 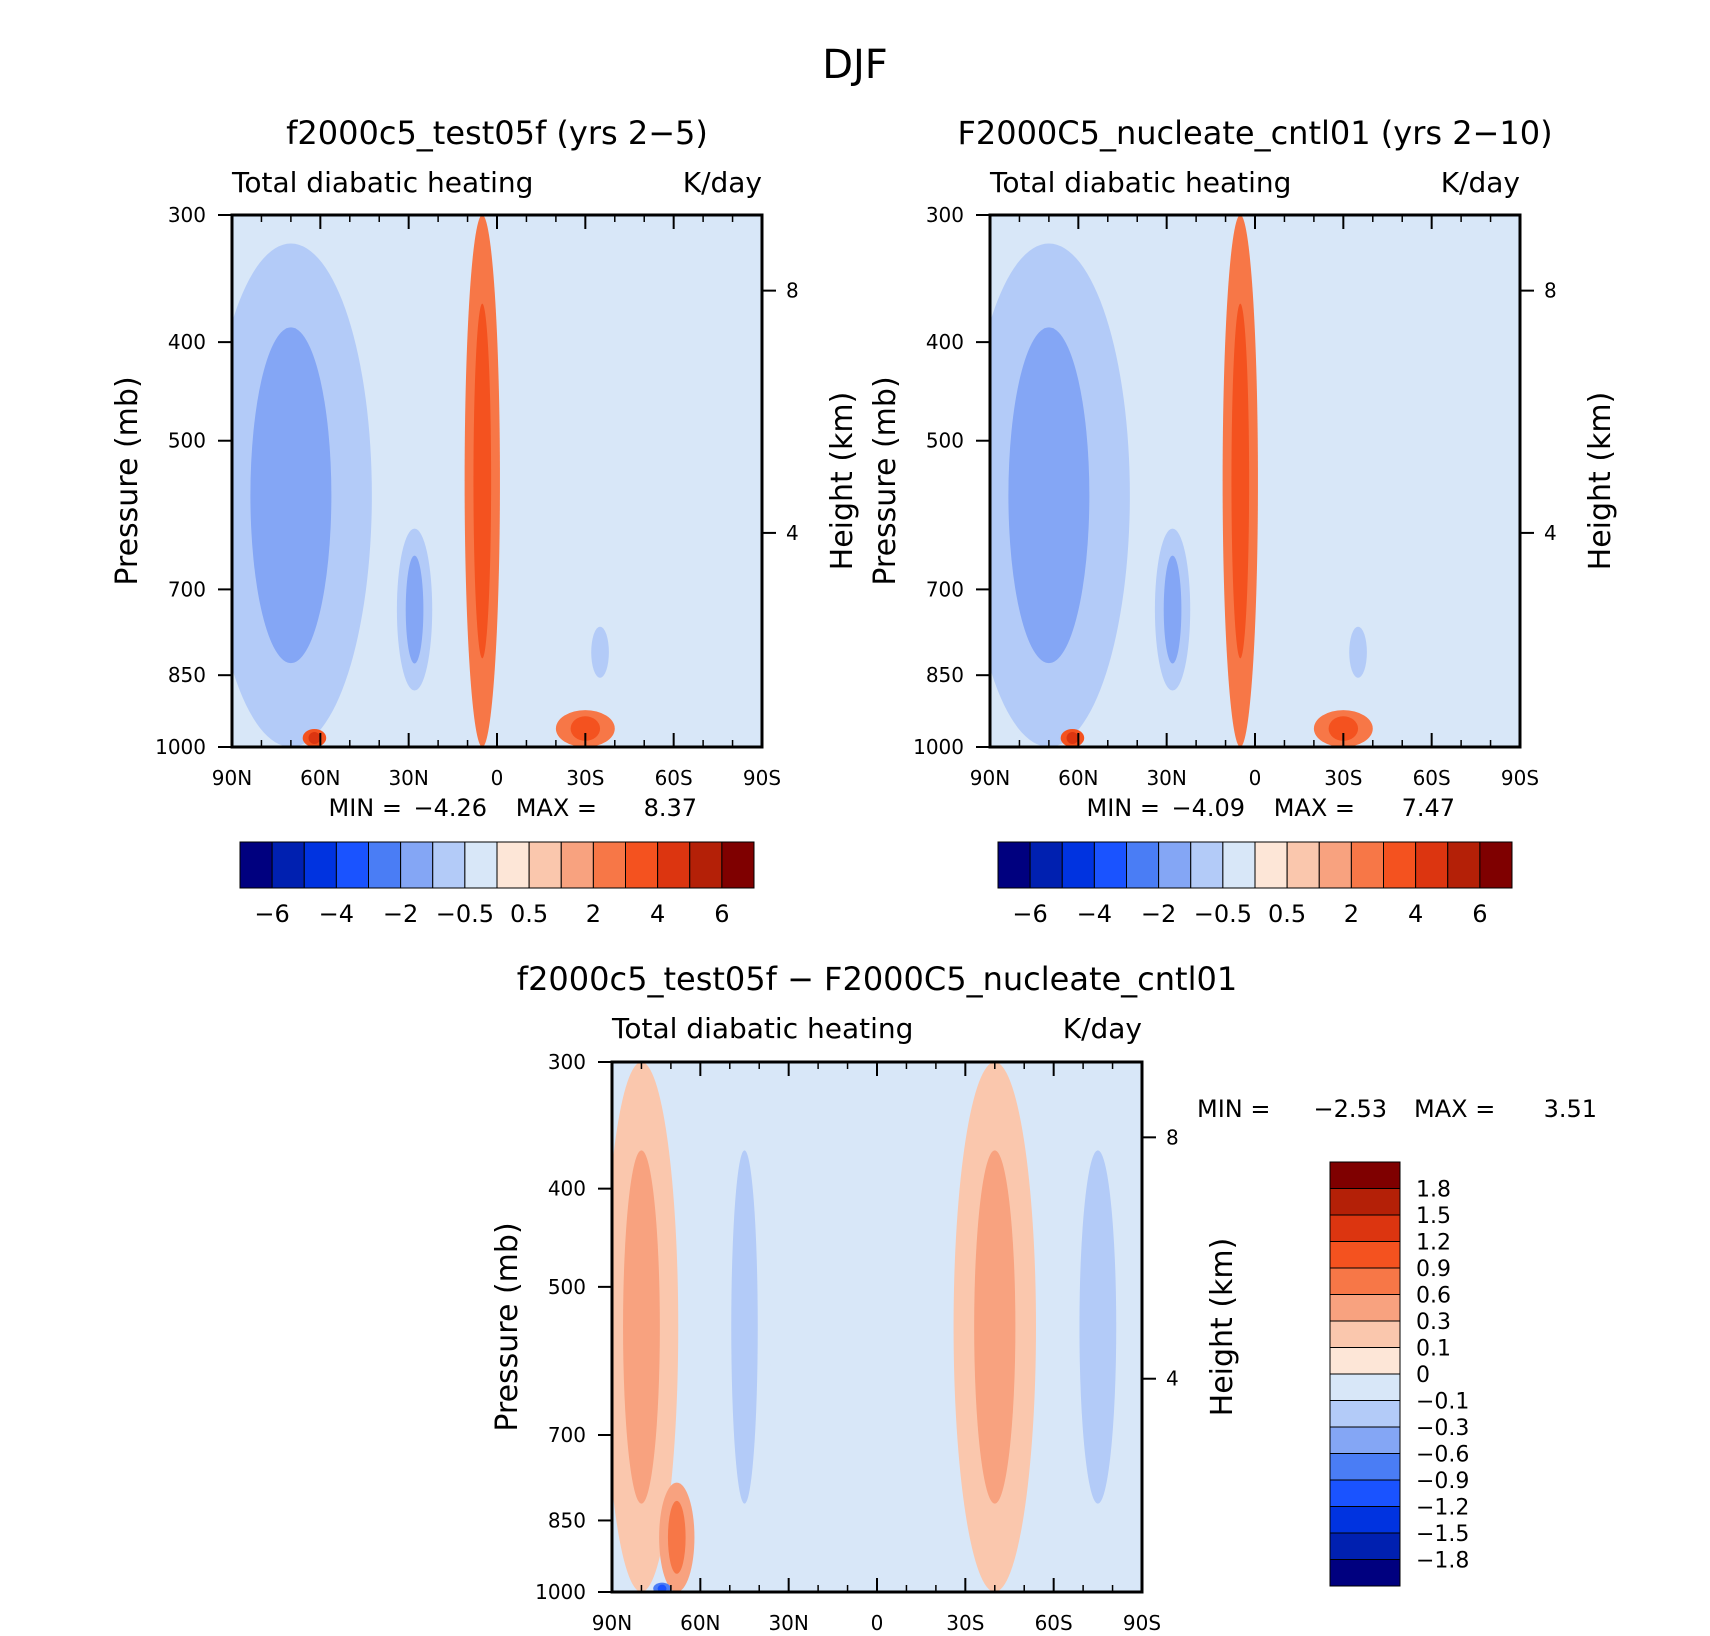 What do you see at coordinates (1442, 1402) in the screenshot?
I see `colorbar-label: −0.1` at bounding box center [1442, 1402].